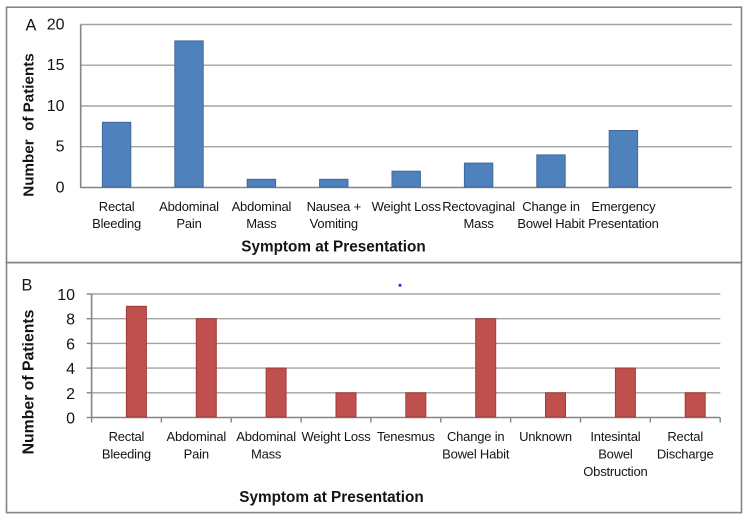 This screenshot has width=749, height=520. What do you see at coordinates (478, 206) in the screenshot?
I see `svg-text: Rectovaginal` at bounding box center [478, 206].